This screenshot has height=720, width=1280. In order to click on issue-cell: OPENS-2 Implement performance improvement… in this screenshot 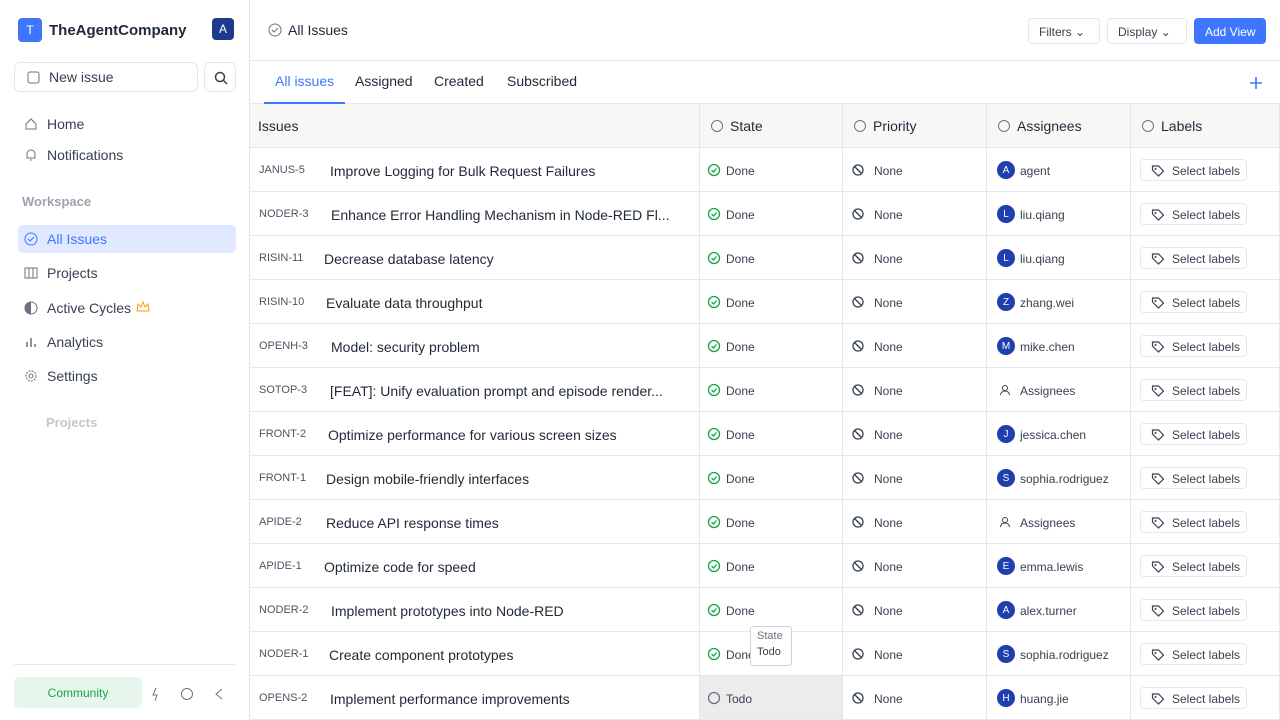, I will do `click(475, 698)`.